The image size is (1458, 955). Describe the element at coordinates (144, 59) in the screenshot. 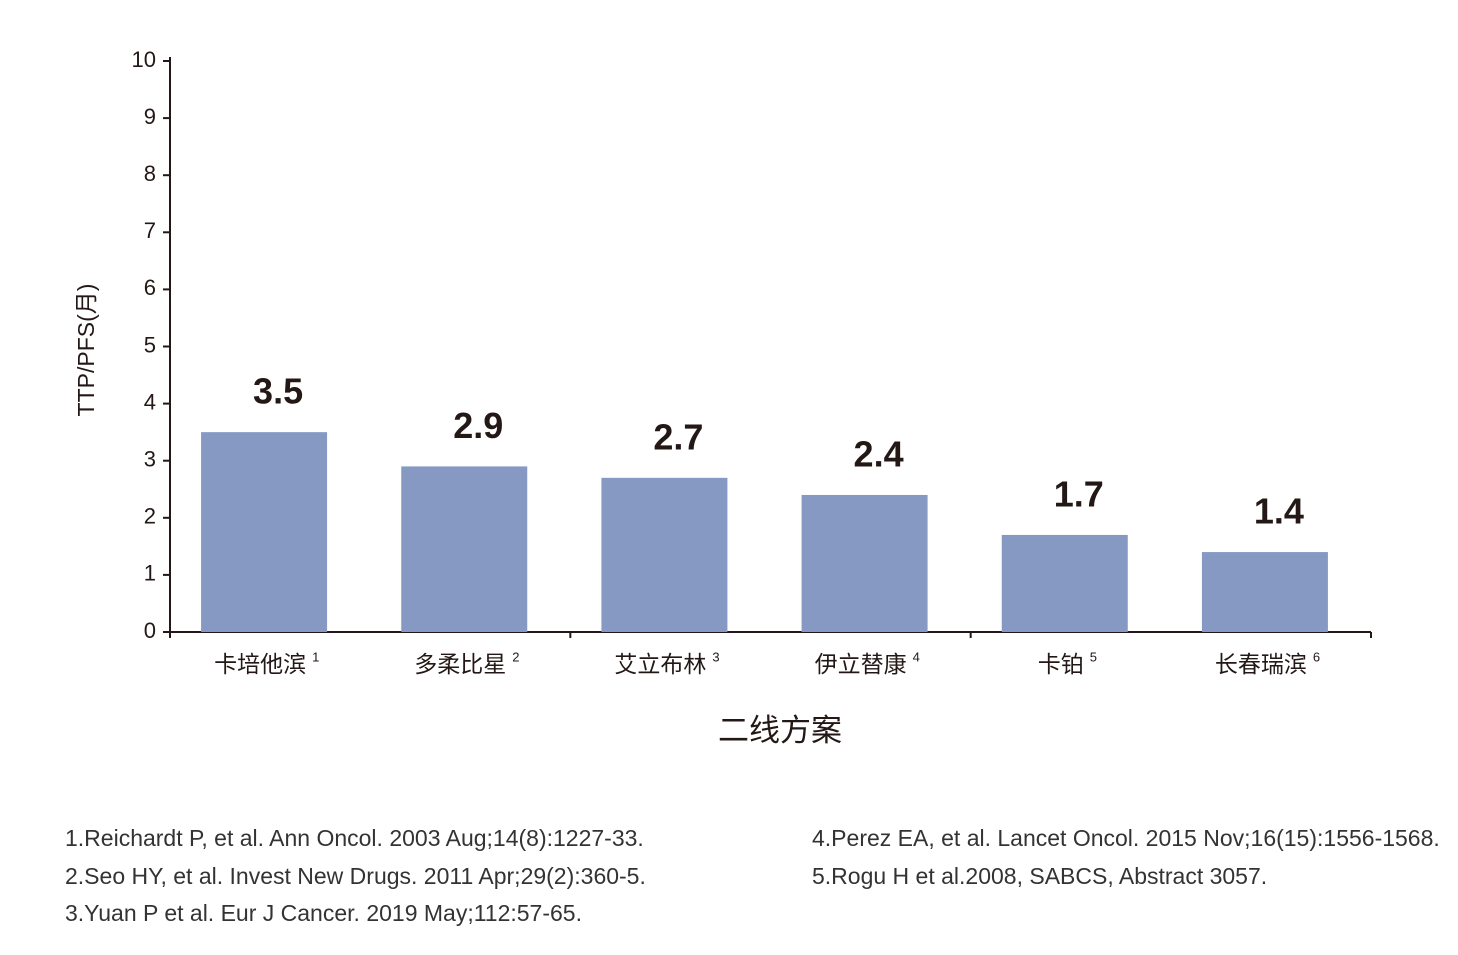

I see `y-tick-label: 10` at that location.